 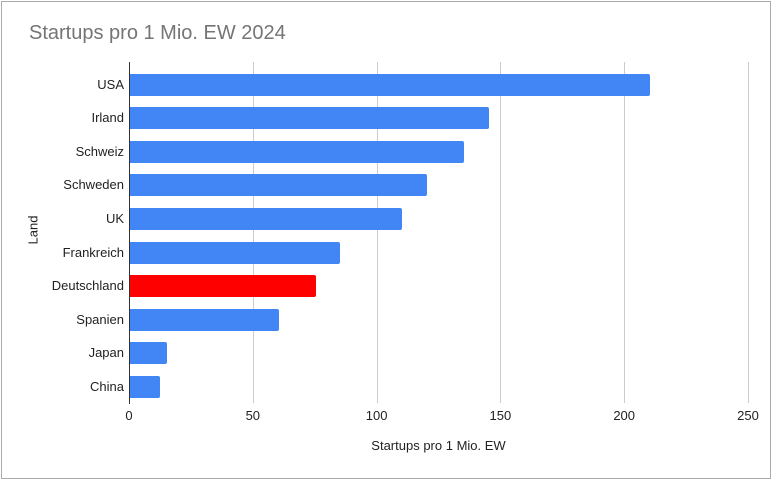 I want to click on y-axis-label-frankreich: Frankreich, so click(x=93, y=252).